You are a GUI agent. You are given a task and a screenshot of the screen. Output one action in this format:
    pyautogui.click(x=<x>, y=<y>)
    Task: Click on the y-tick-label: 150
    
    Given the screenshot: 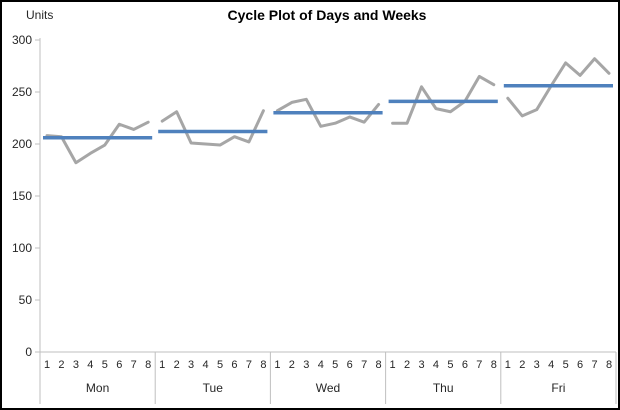 What is the action you would take?
    pyautogui.click(x=22, y=196)
    